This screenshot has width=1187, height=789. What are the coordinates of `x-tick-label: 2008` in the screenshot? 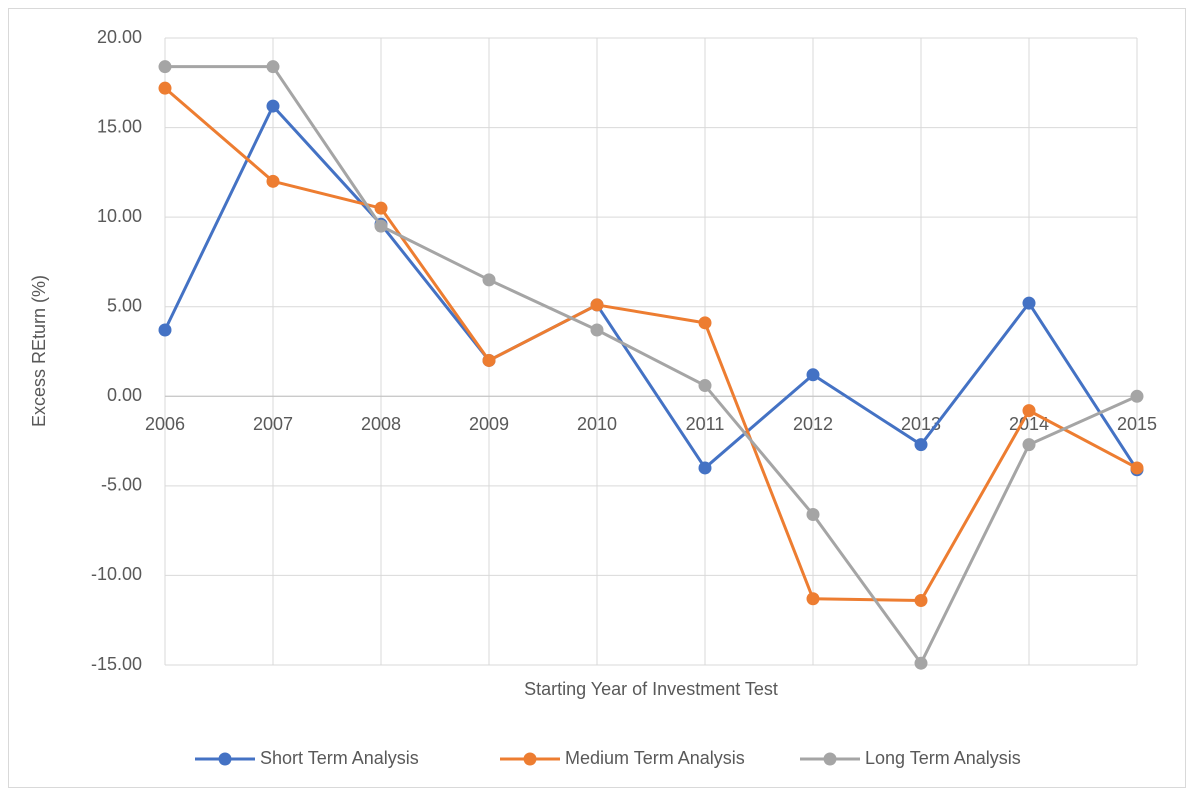 It's located at (381, 424).